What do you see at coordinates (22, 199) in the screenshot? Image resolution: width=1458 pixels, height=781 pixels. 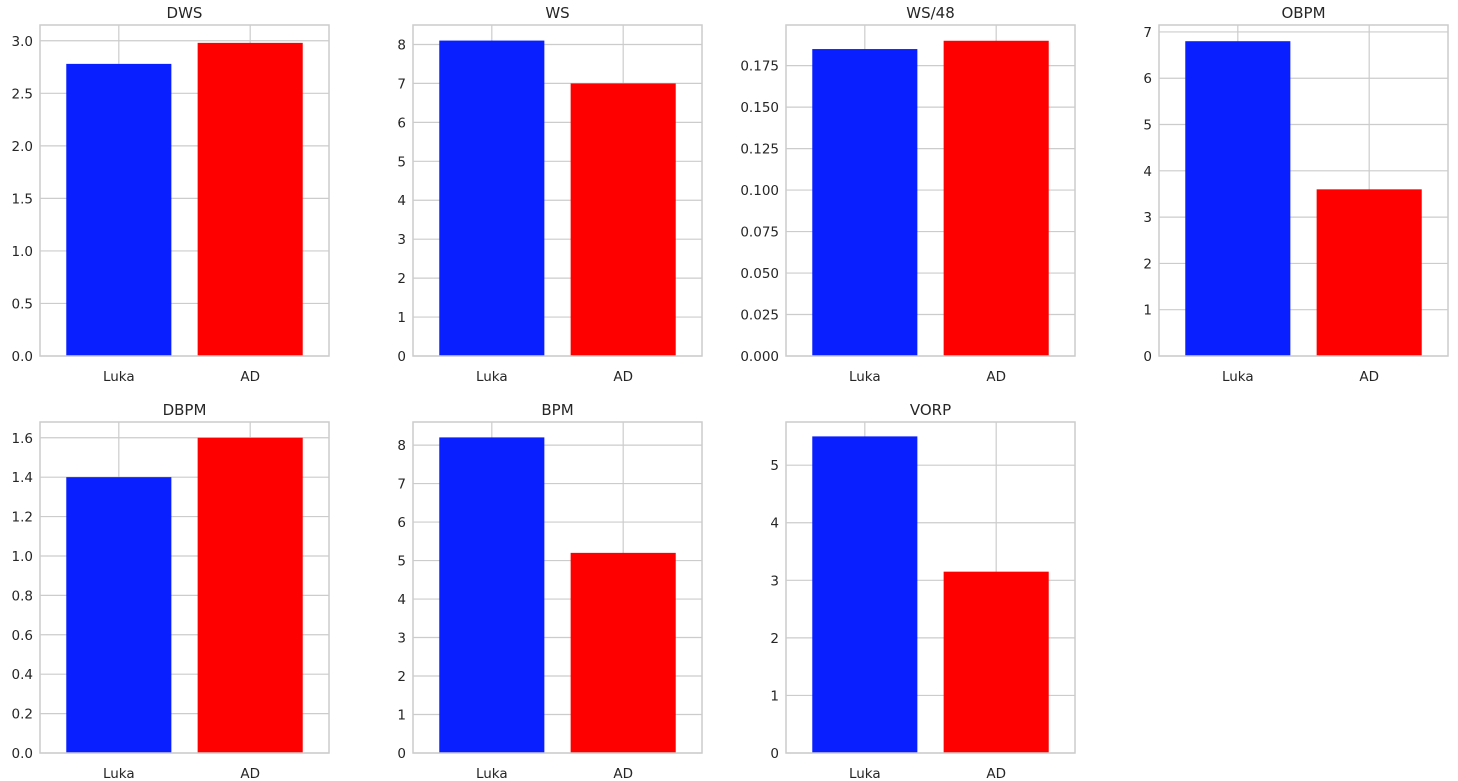 I see `y-tick-label: 1.5` at bounding box center [22, 199].